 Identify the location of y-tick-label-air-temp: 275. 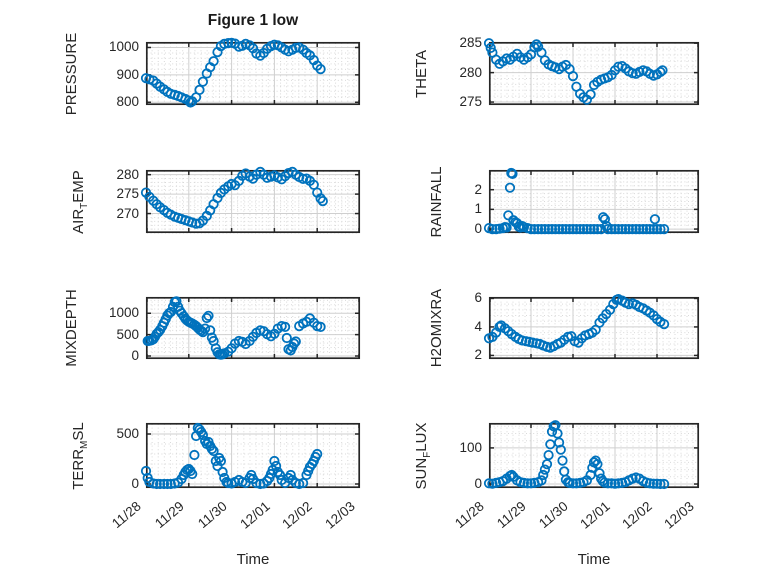
(127, 194).